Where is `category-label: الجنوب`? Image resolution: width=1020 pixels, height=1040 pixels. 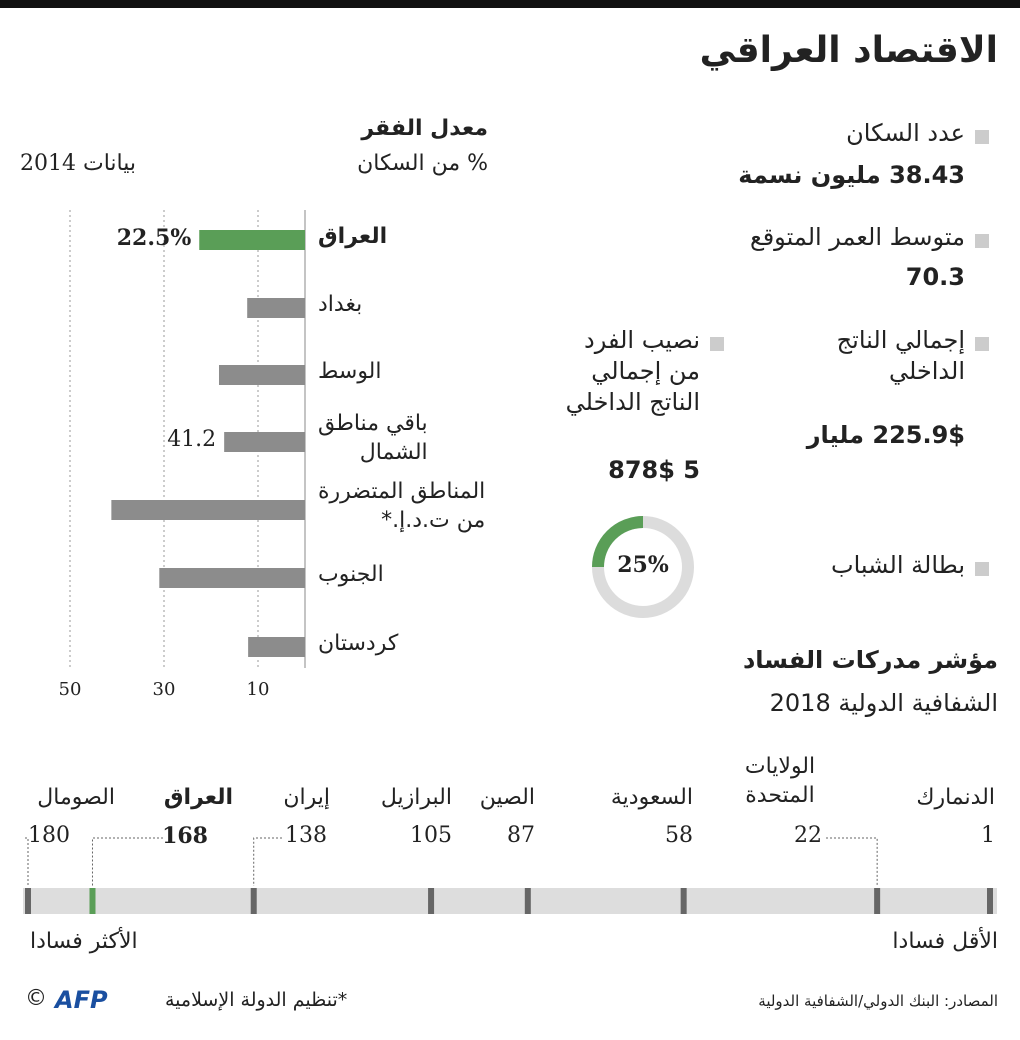 category-label: الجنوب is located at coordinates (351, 574).